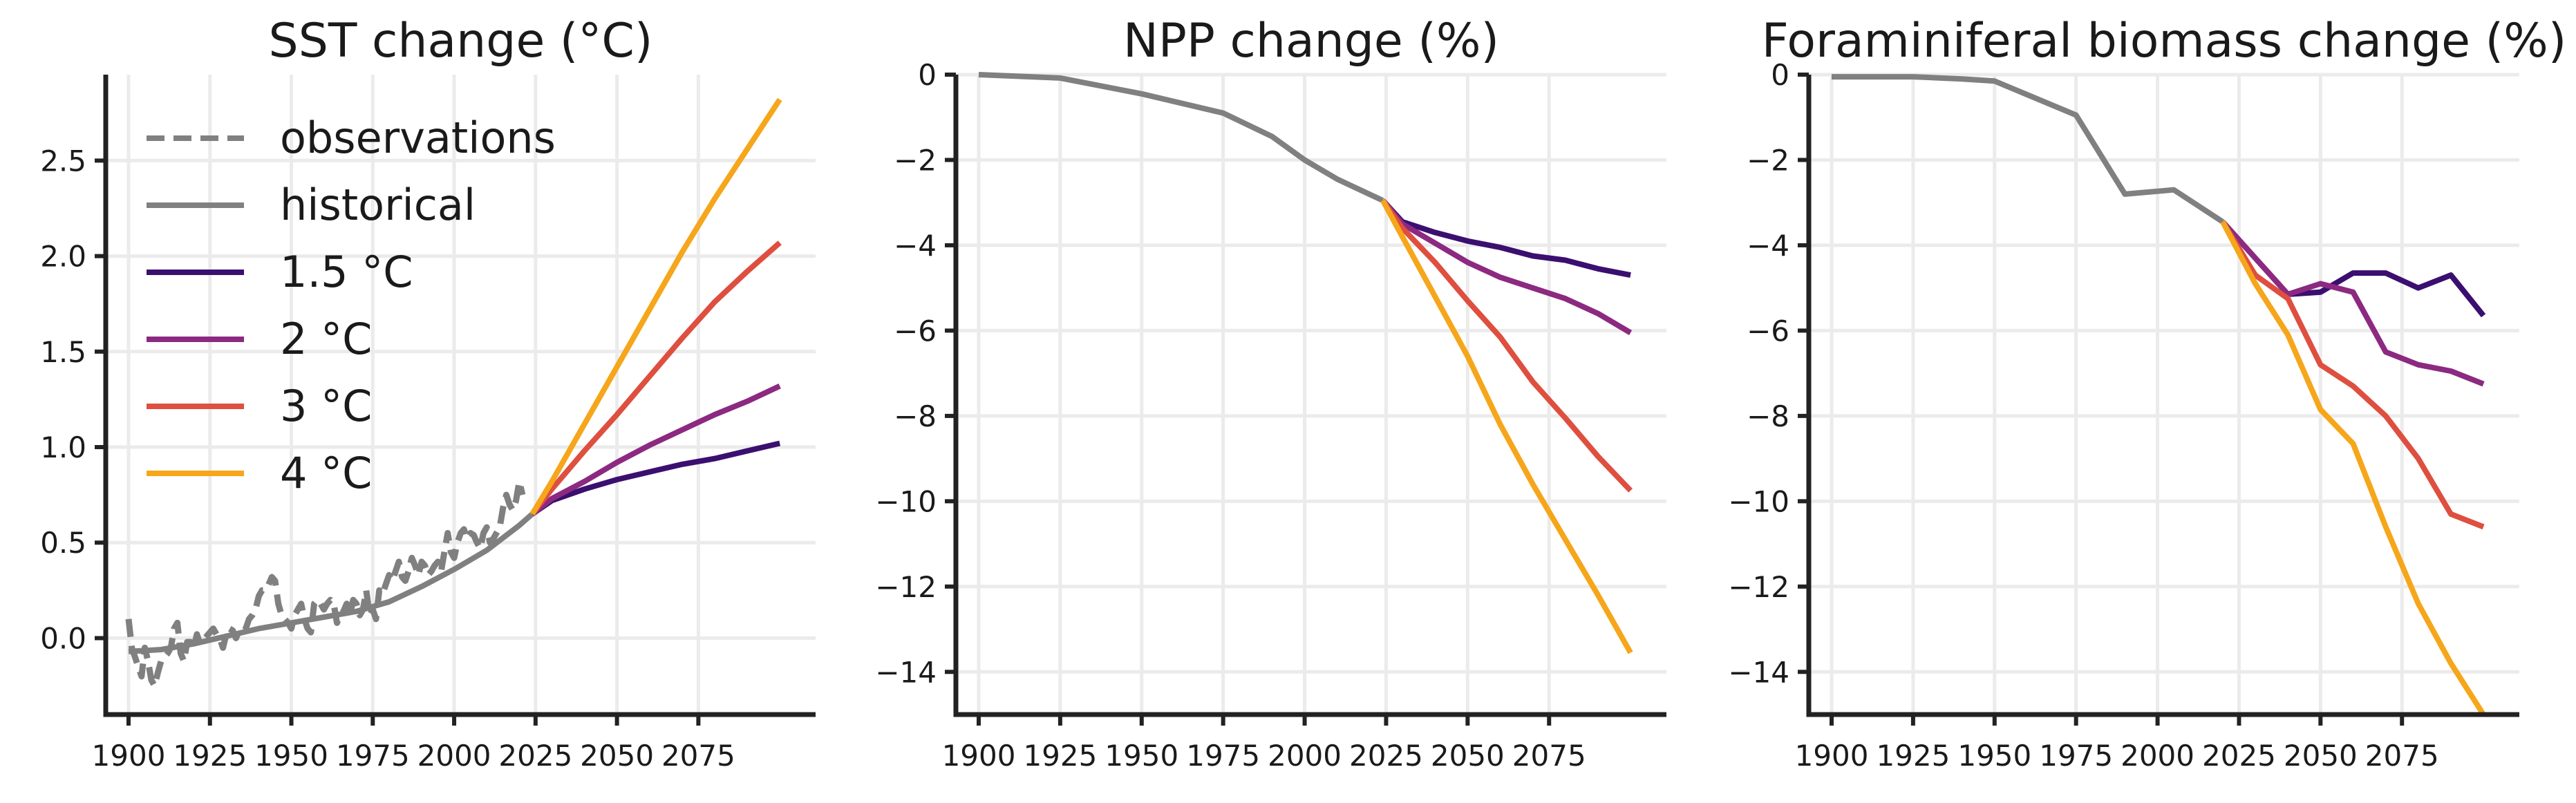 Image resolution: width=2576 pixels, height=803 pixels. I want to click on y-tick-label: 1.0, so click(63, 447).